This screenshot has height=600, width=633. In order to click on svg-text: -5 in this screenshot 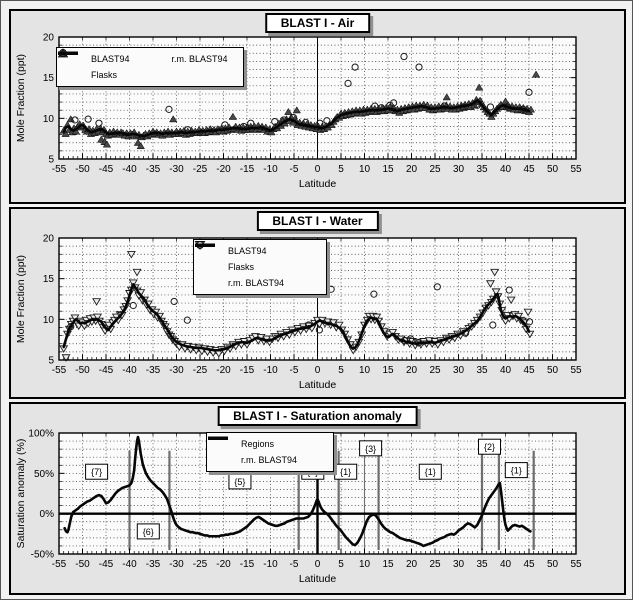, I will do `click(294, 370)`.